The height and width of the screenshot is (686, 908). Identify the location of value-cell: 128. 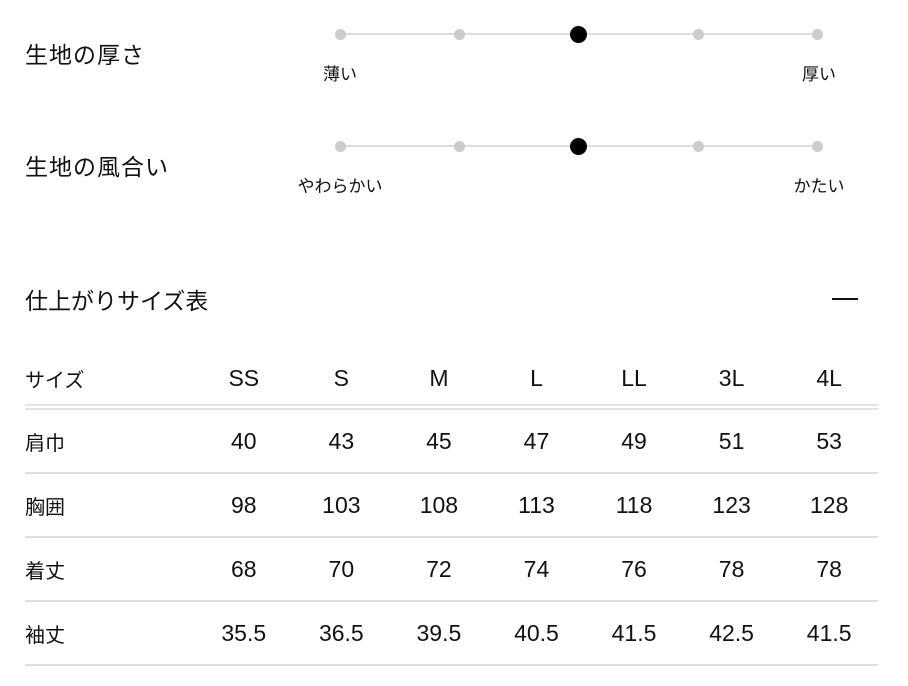
(829, 504).